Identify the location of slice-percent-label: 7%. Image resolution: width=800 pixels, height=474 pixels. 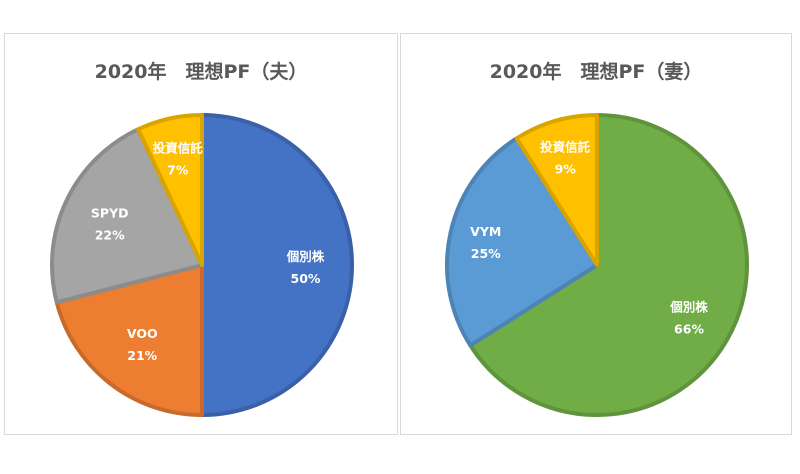
(178, 170).